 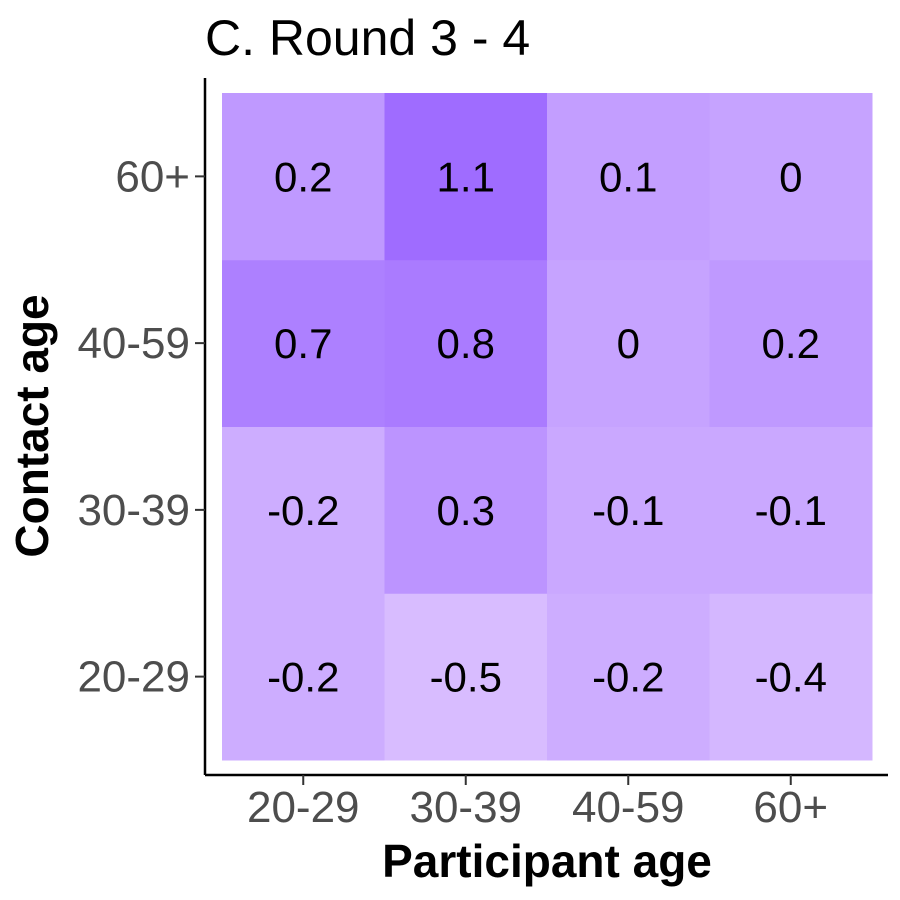 I want to click on x-axis-ticks: 20-29 30-39 40-59 60+, so click(x=537, y=803).